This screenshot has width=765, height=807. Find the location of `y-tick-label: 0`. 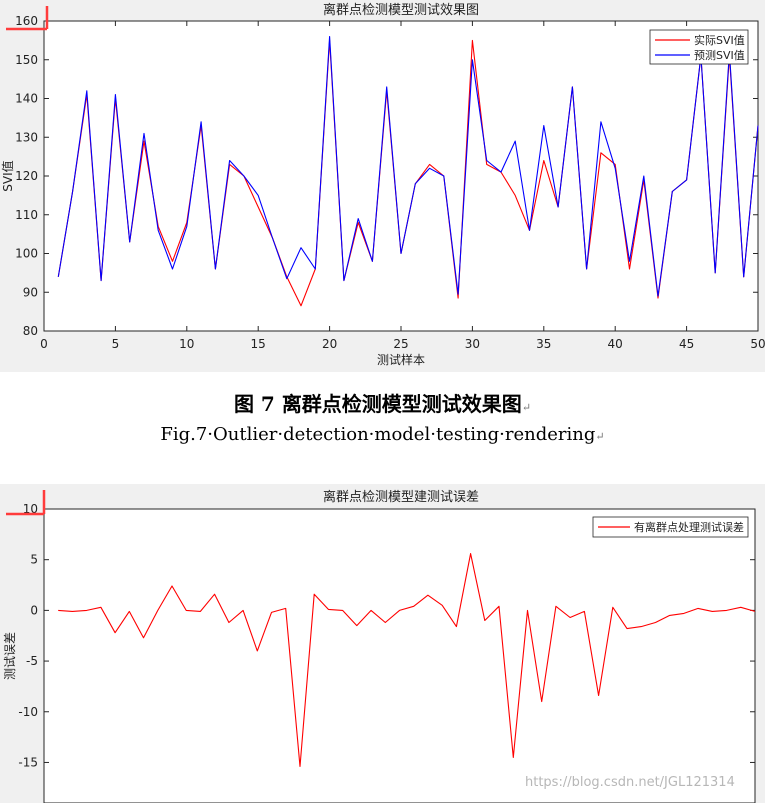

y-tick-label: 0 is located at coordinates (34, 610).